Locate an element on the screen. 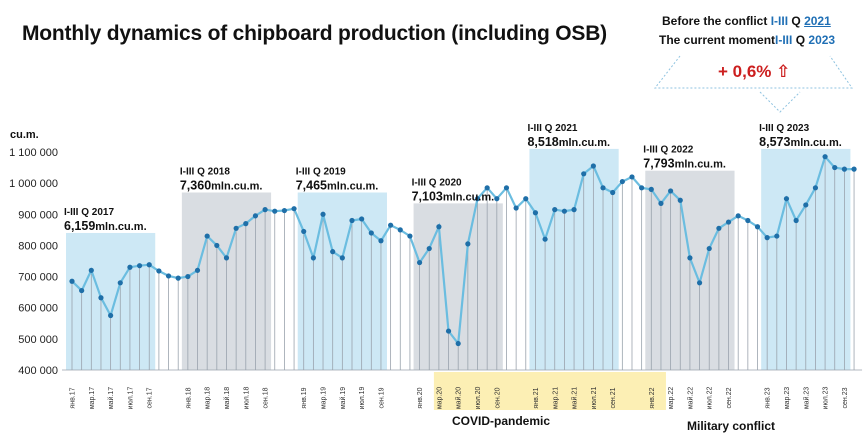  period-label-0: I-III Q 2017 is located at coordinates (89, 212).